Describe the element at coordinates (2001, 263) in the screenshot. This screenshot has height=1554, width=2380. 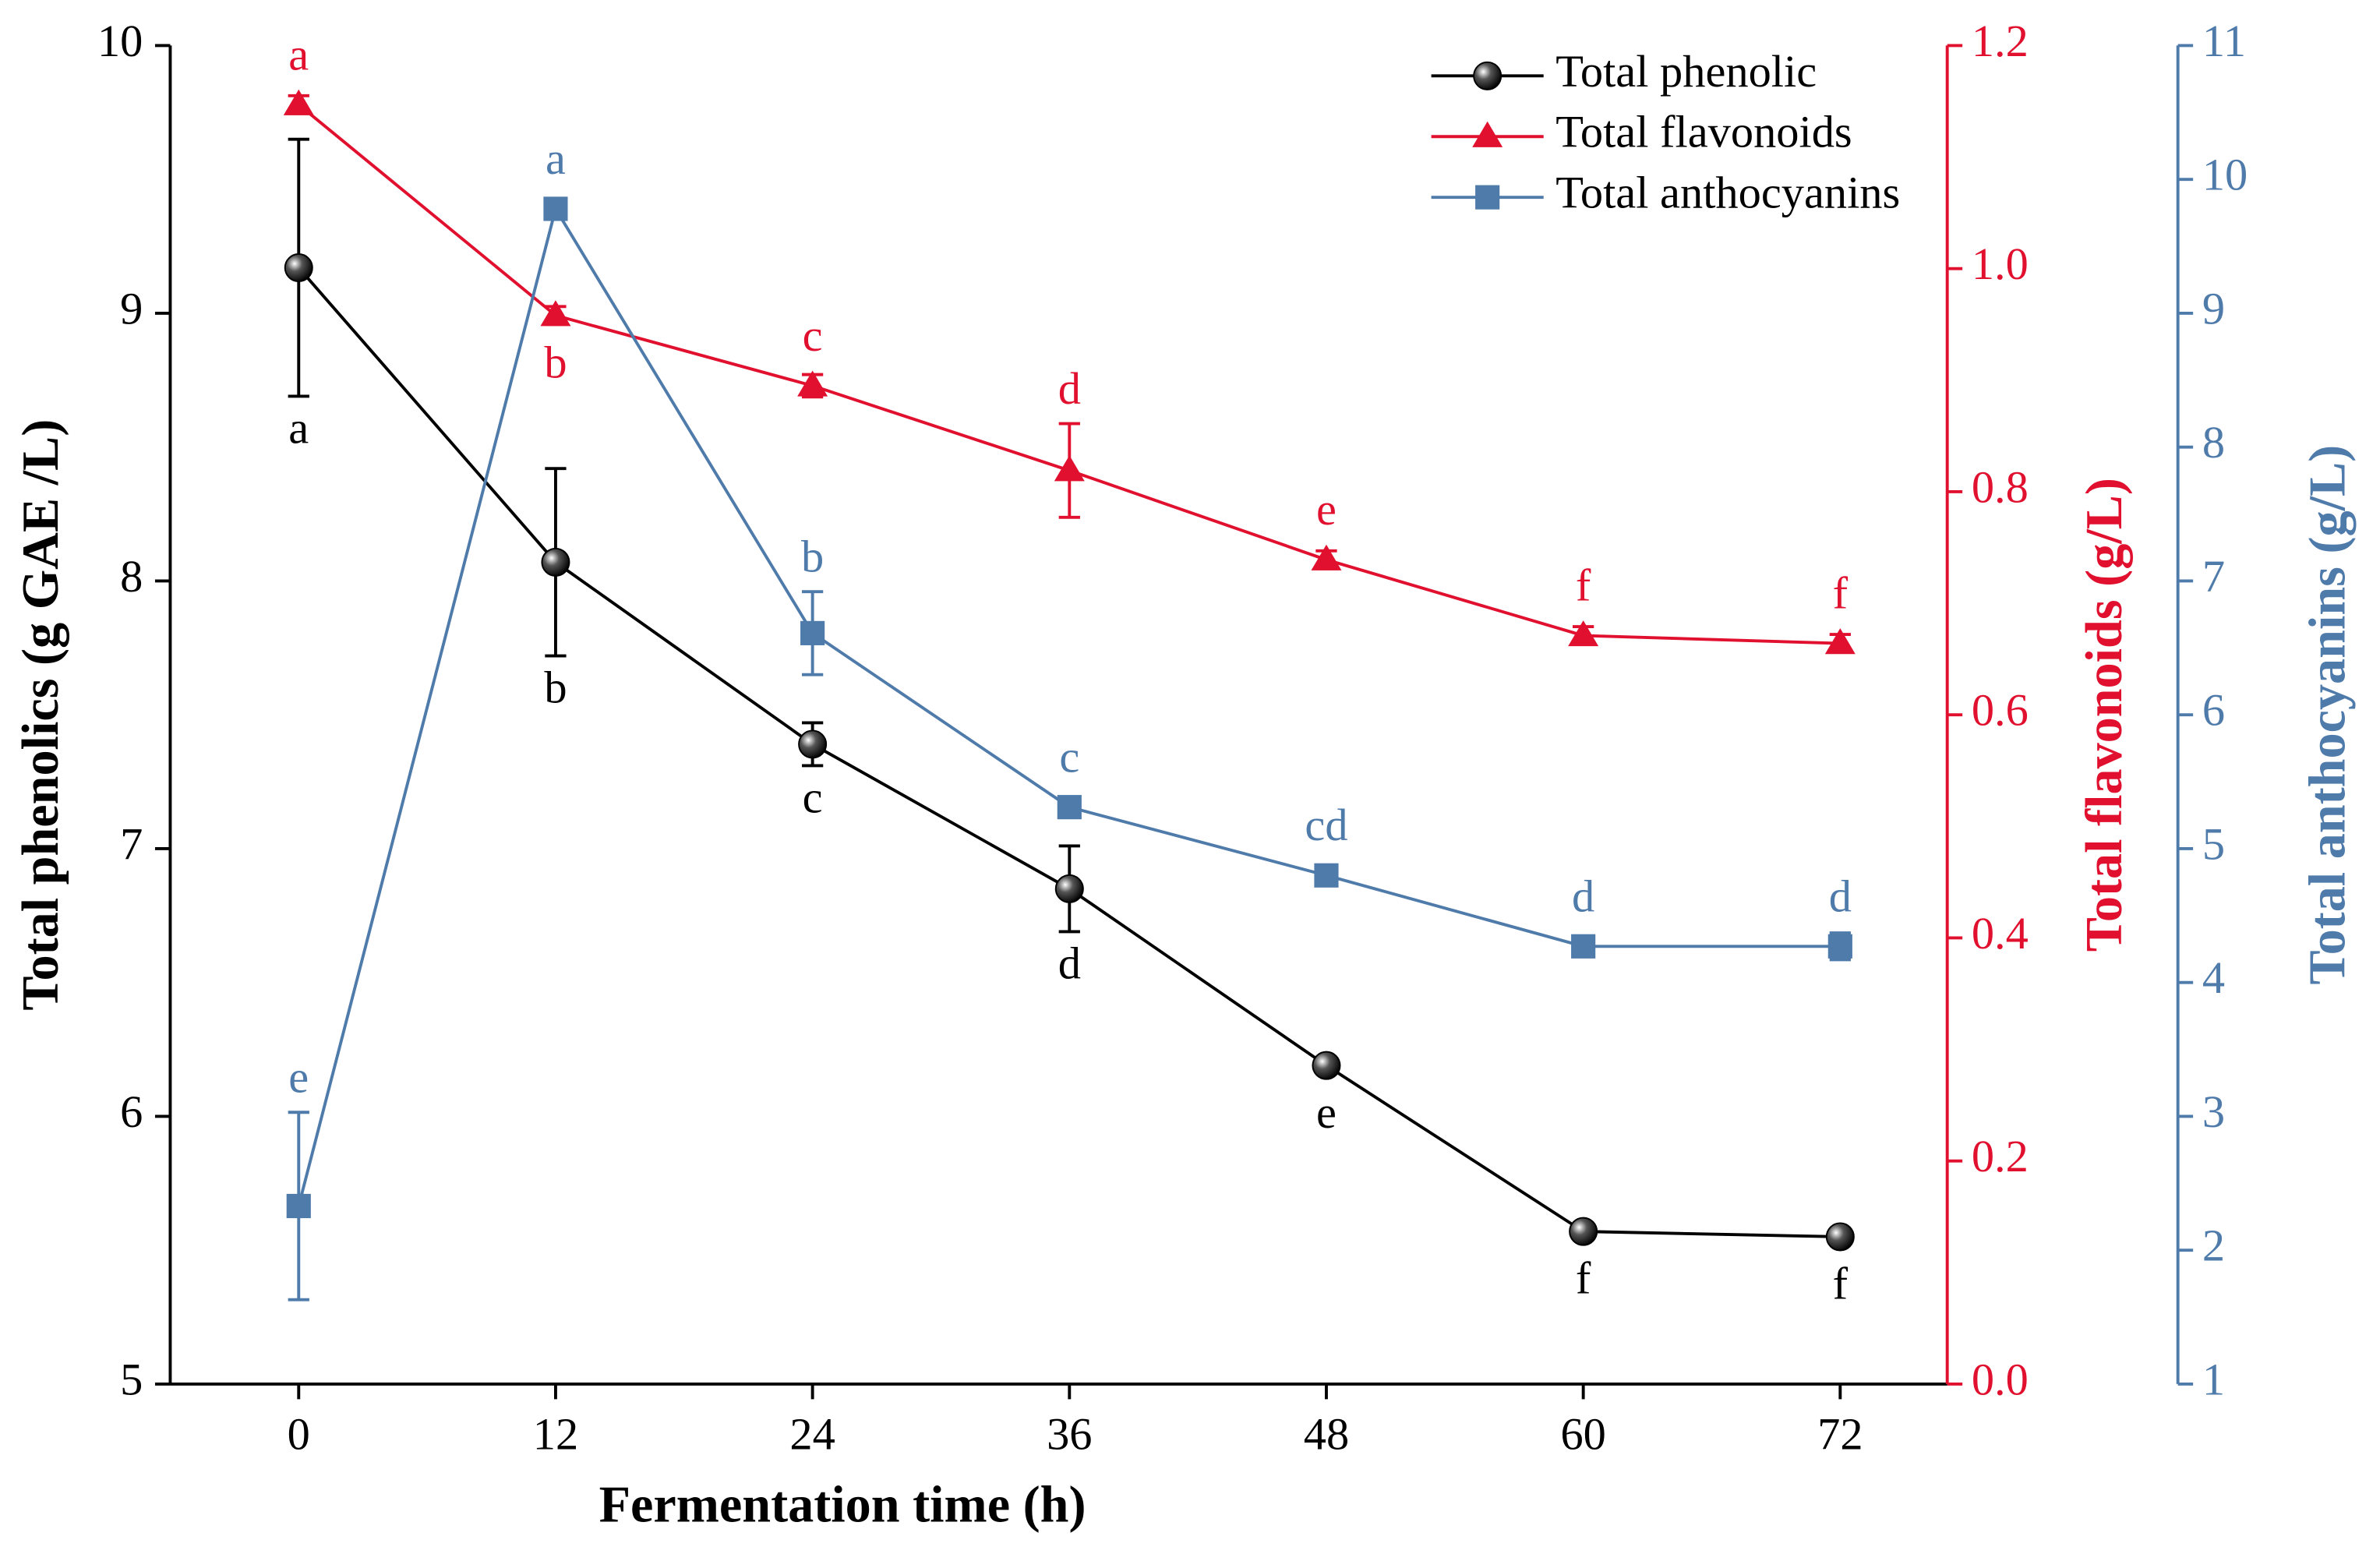
I see `y2-tick-label: 1.0` at that location.